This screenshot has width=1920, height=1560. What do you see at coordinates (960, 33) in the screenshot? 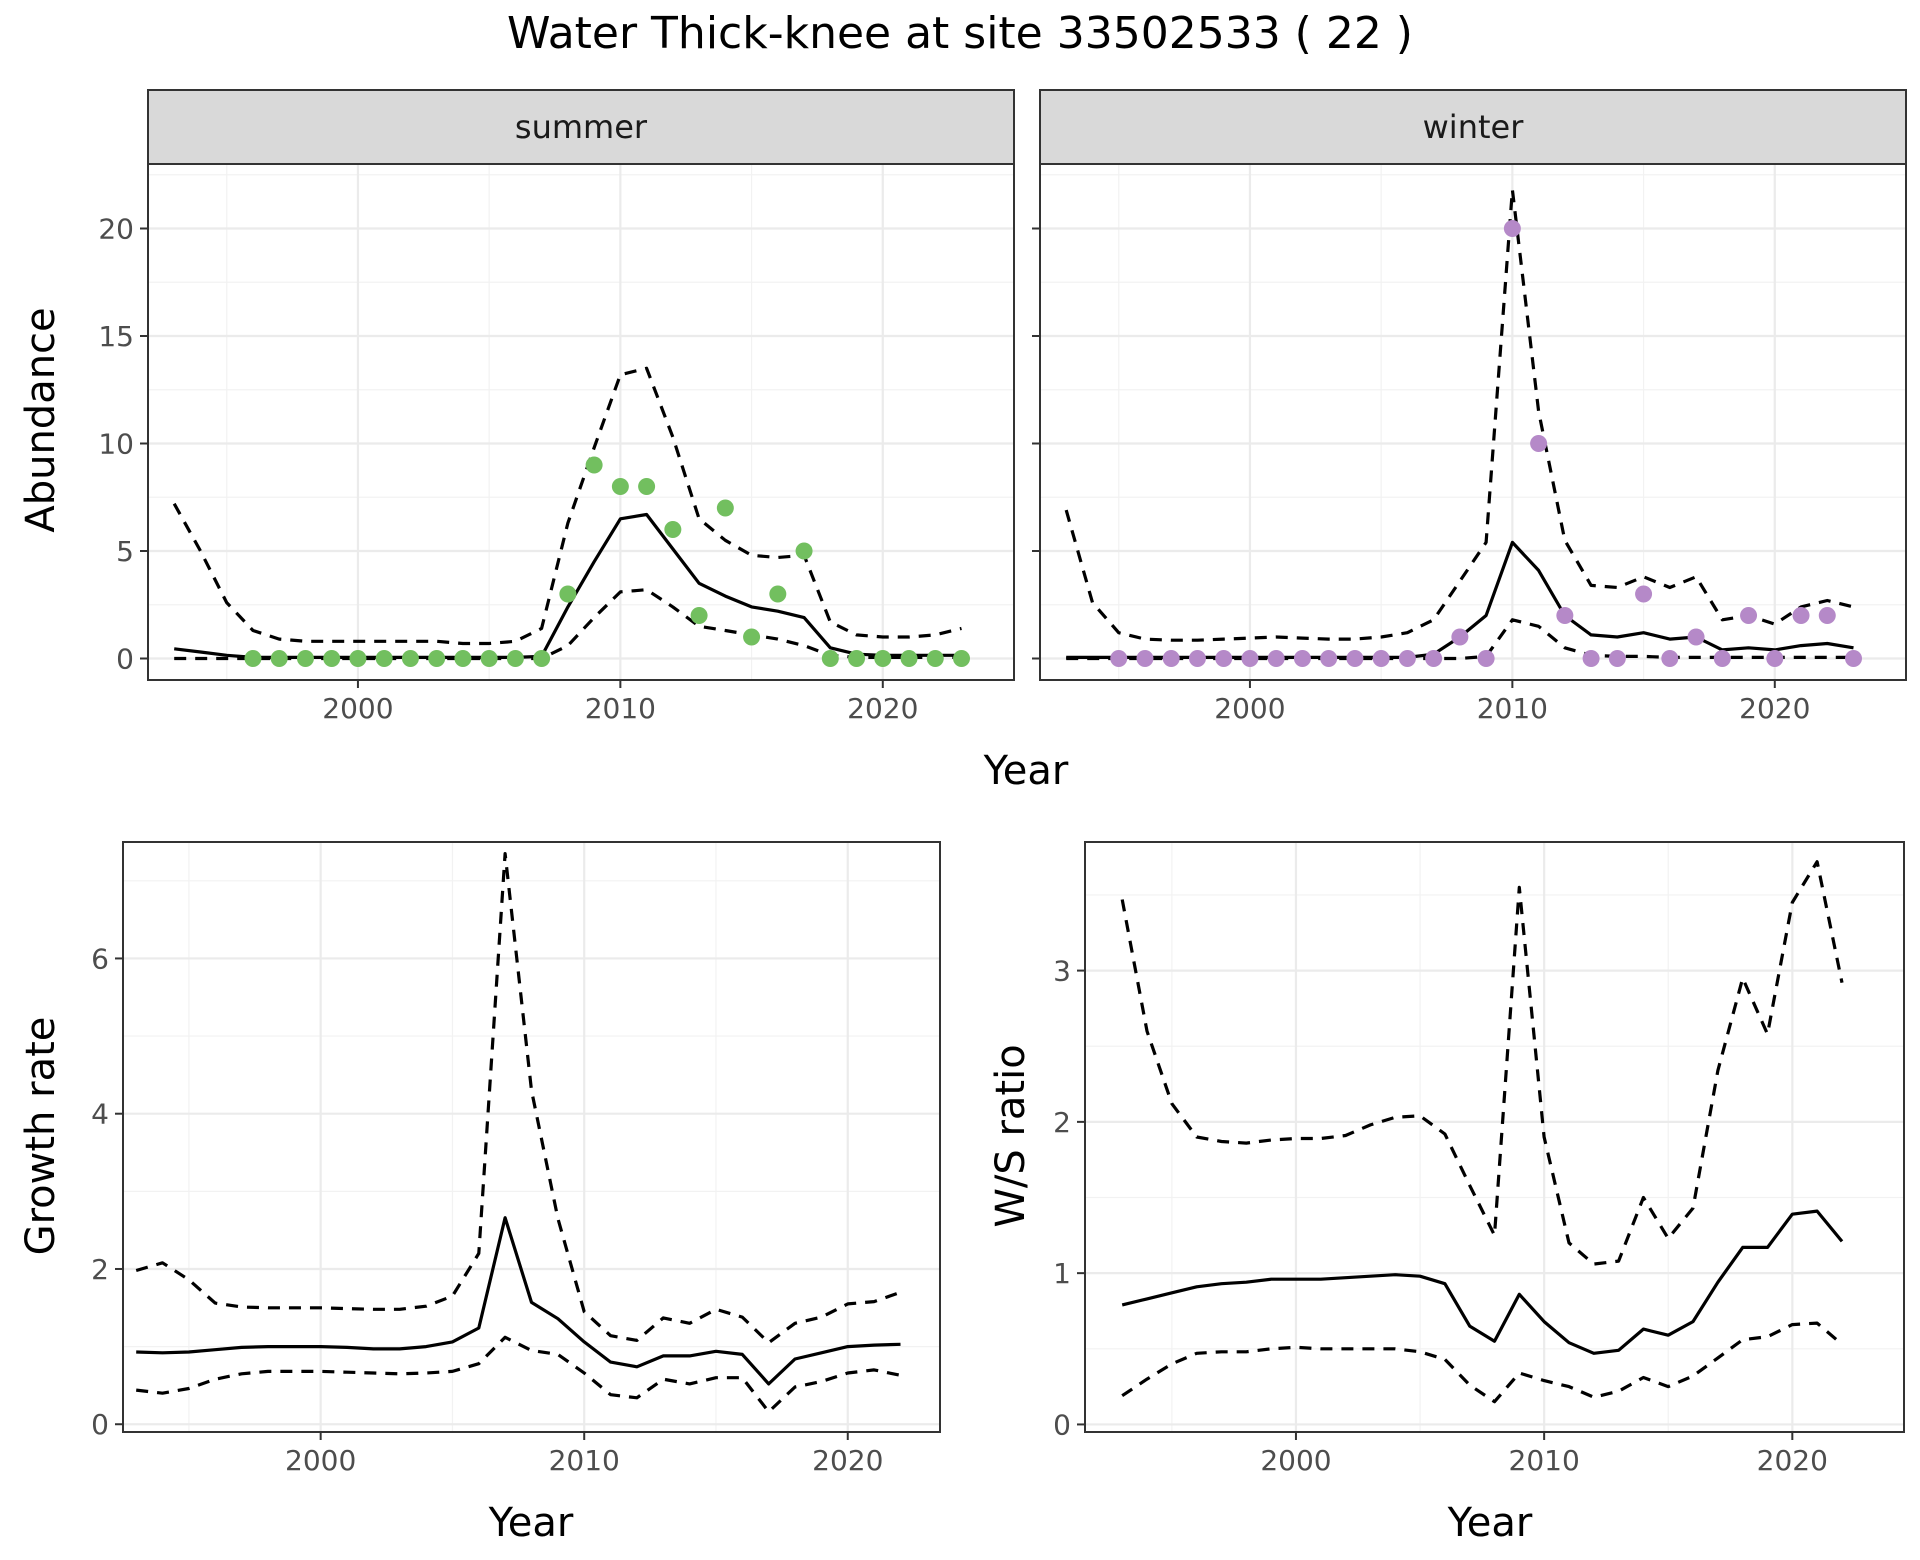
I see `figure-title: Water Thick-knee at site 33502533 ( 22 )` at bounding box center [960, 33].